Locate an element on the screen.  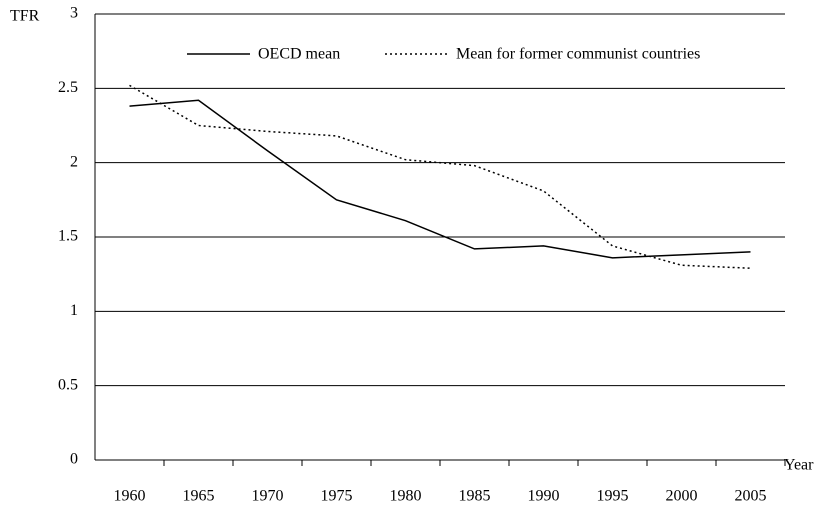
x-tick-label: 1985 is located at coordinates (475, 496).